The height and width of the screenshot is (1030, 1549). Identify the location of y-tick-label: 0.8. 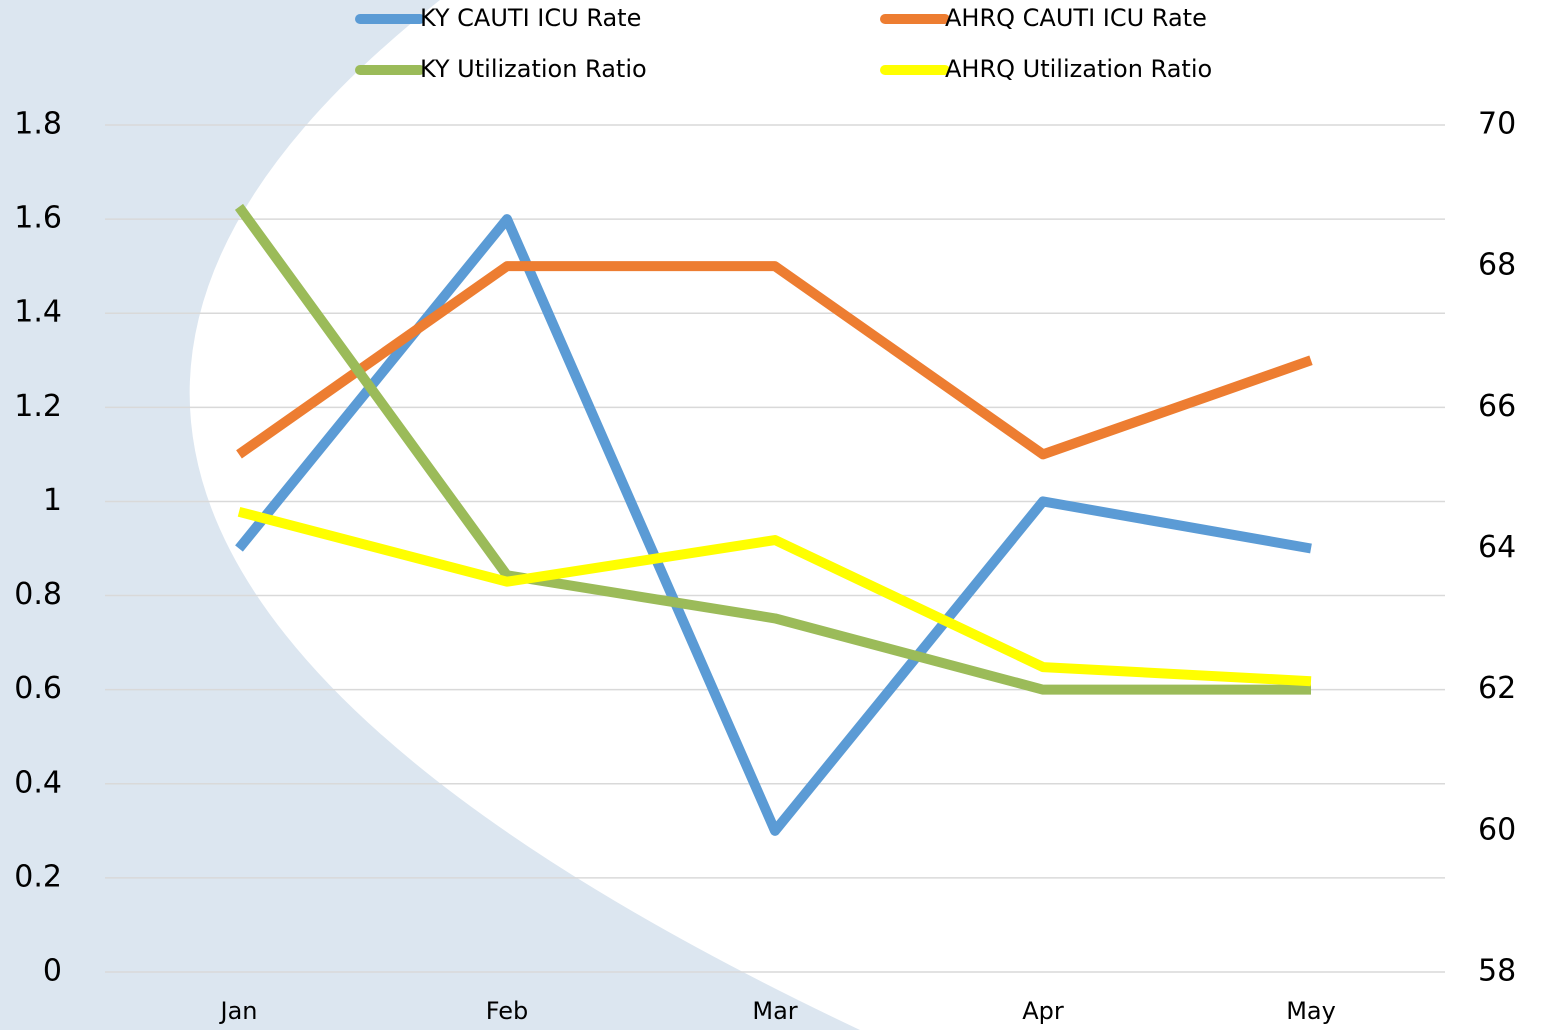
(38, 594).